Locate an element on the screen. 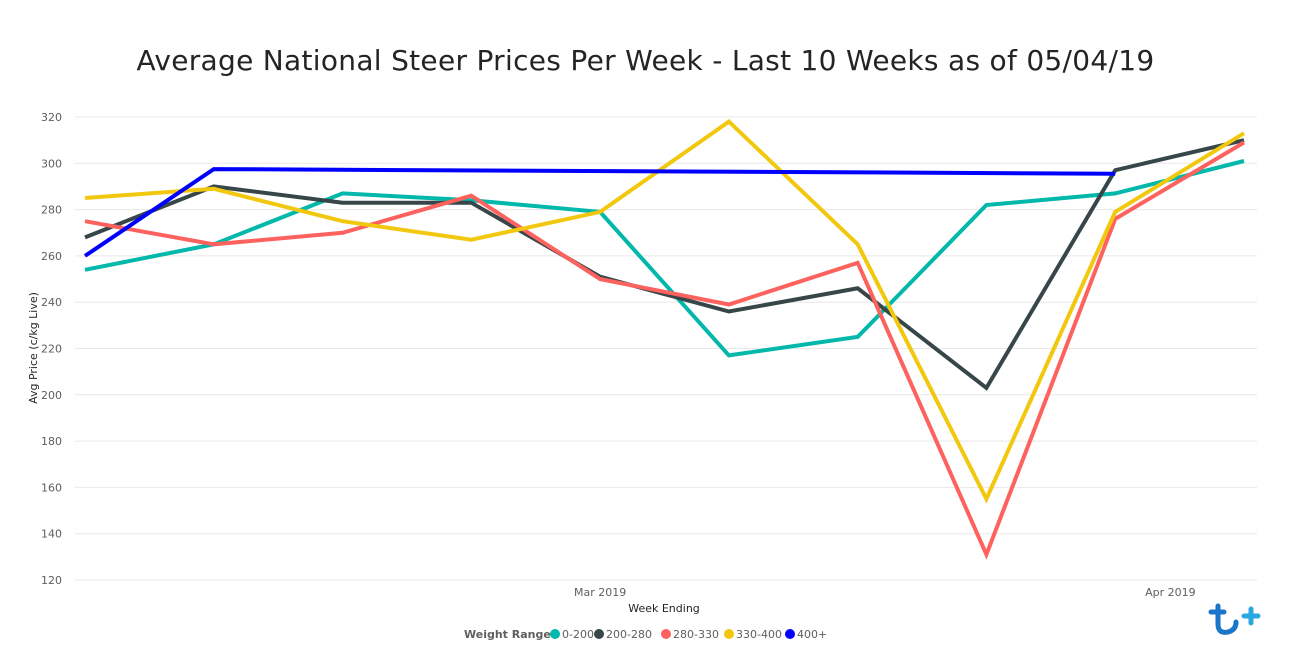  y-tick-label: 220 is located at coordinates (51, 349).